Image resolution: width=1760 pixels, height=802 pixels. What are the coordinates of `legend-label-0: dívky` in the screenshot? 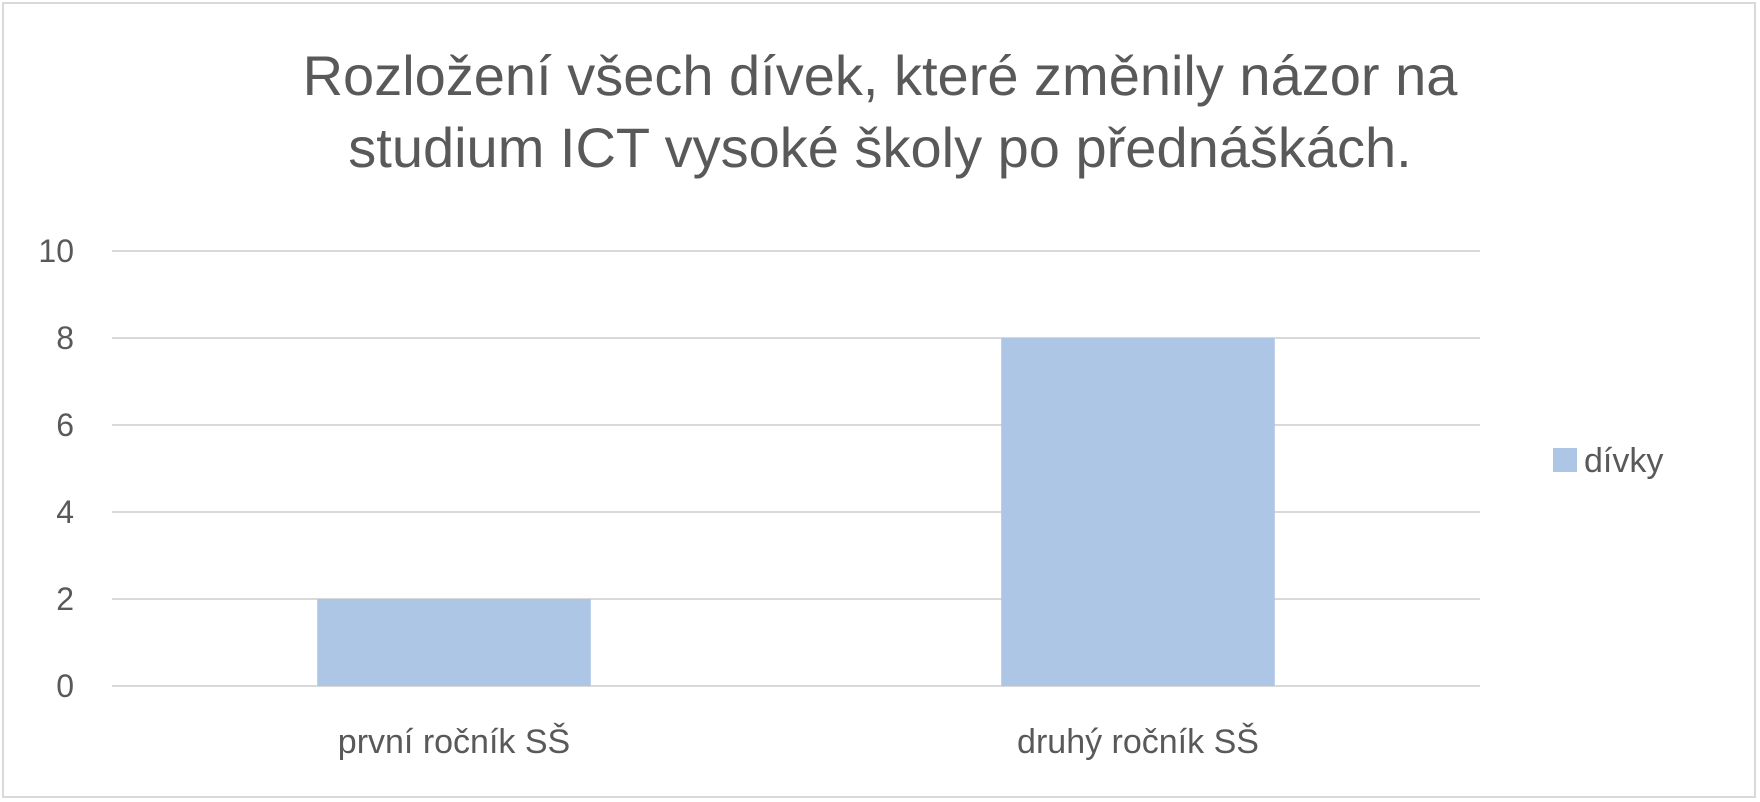 It's located at (1623, 461).